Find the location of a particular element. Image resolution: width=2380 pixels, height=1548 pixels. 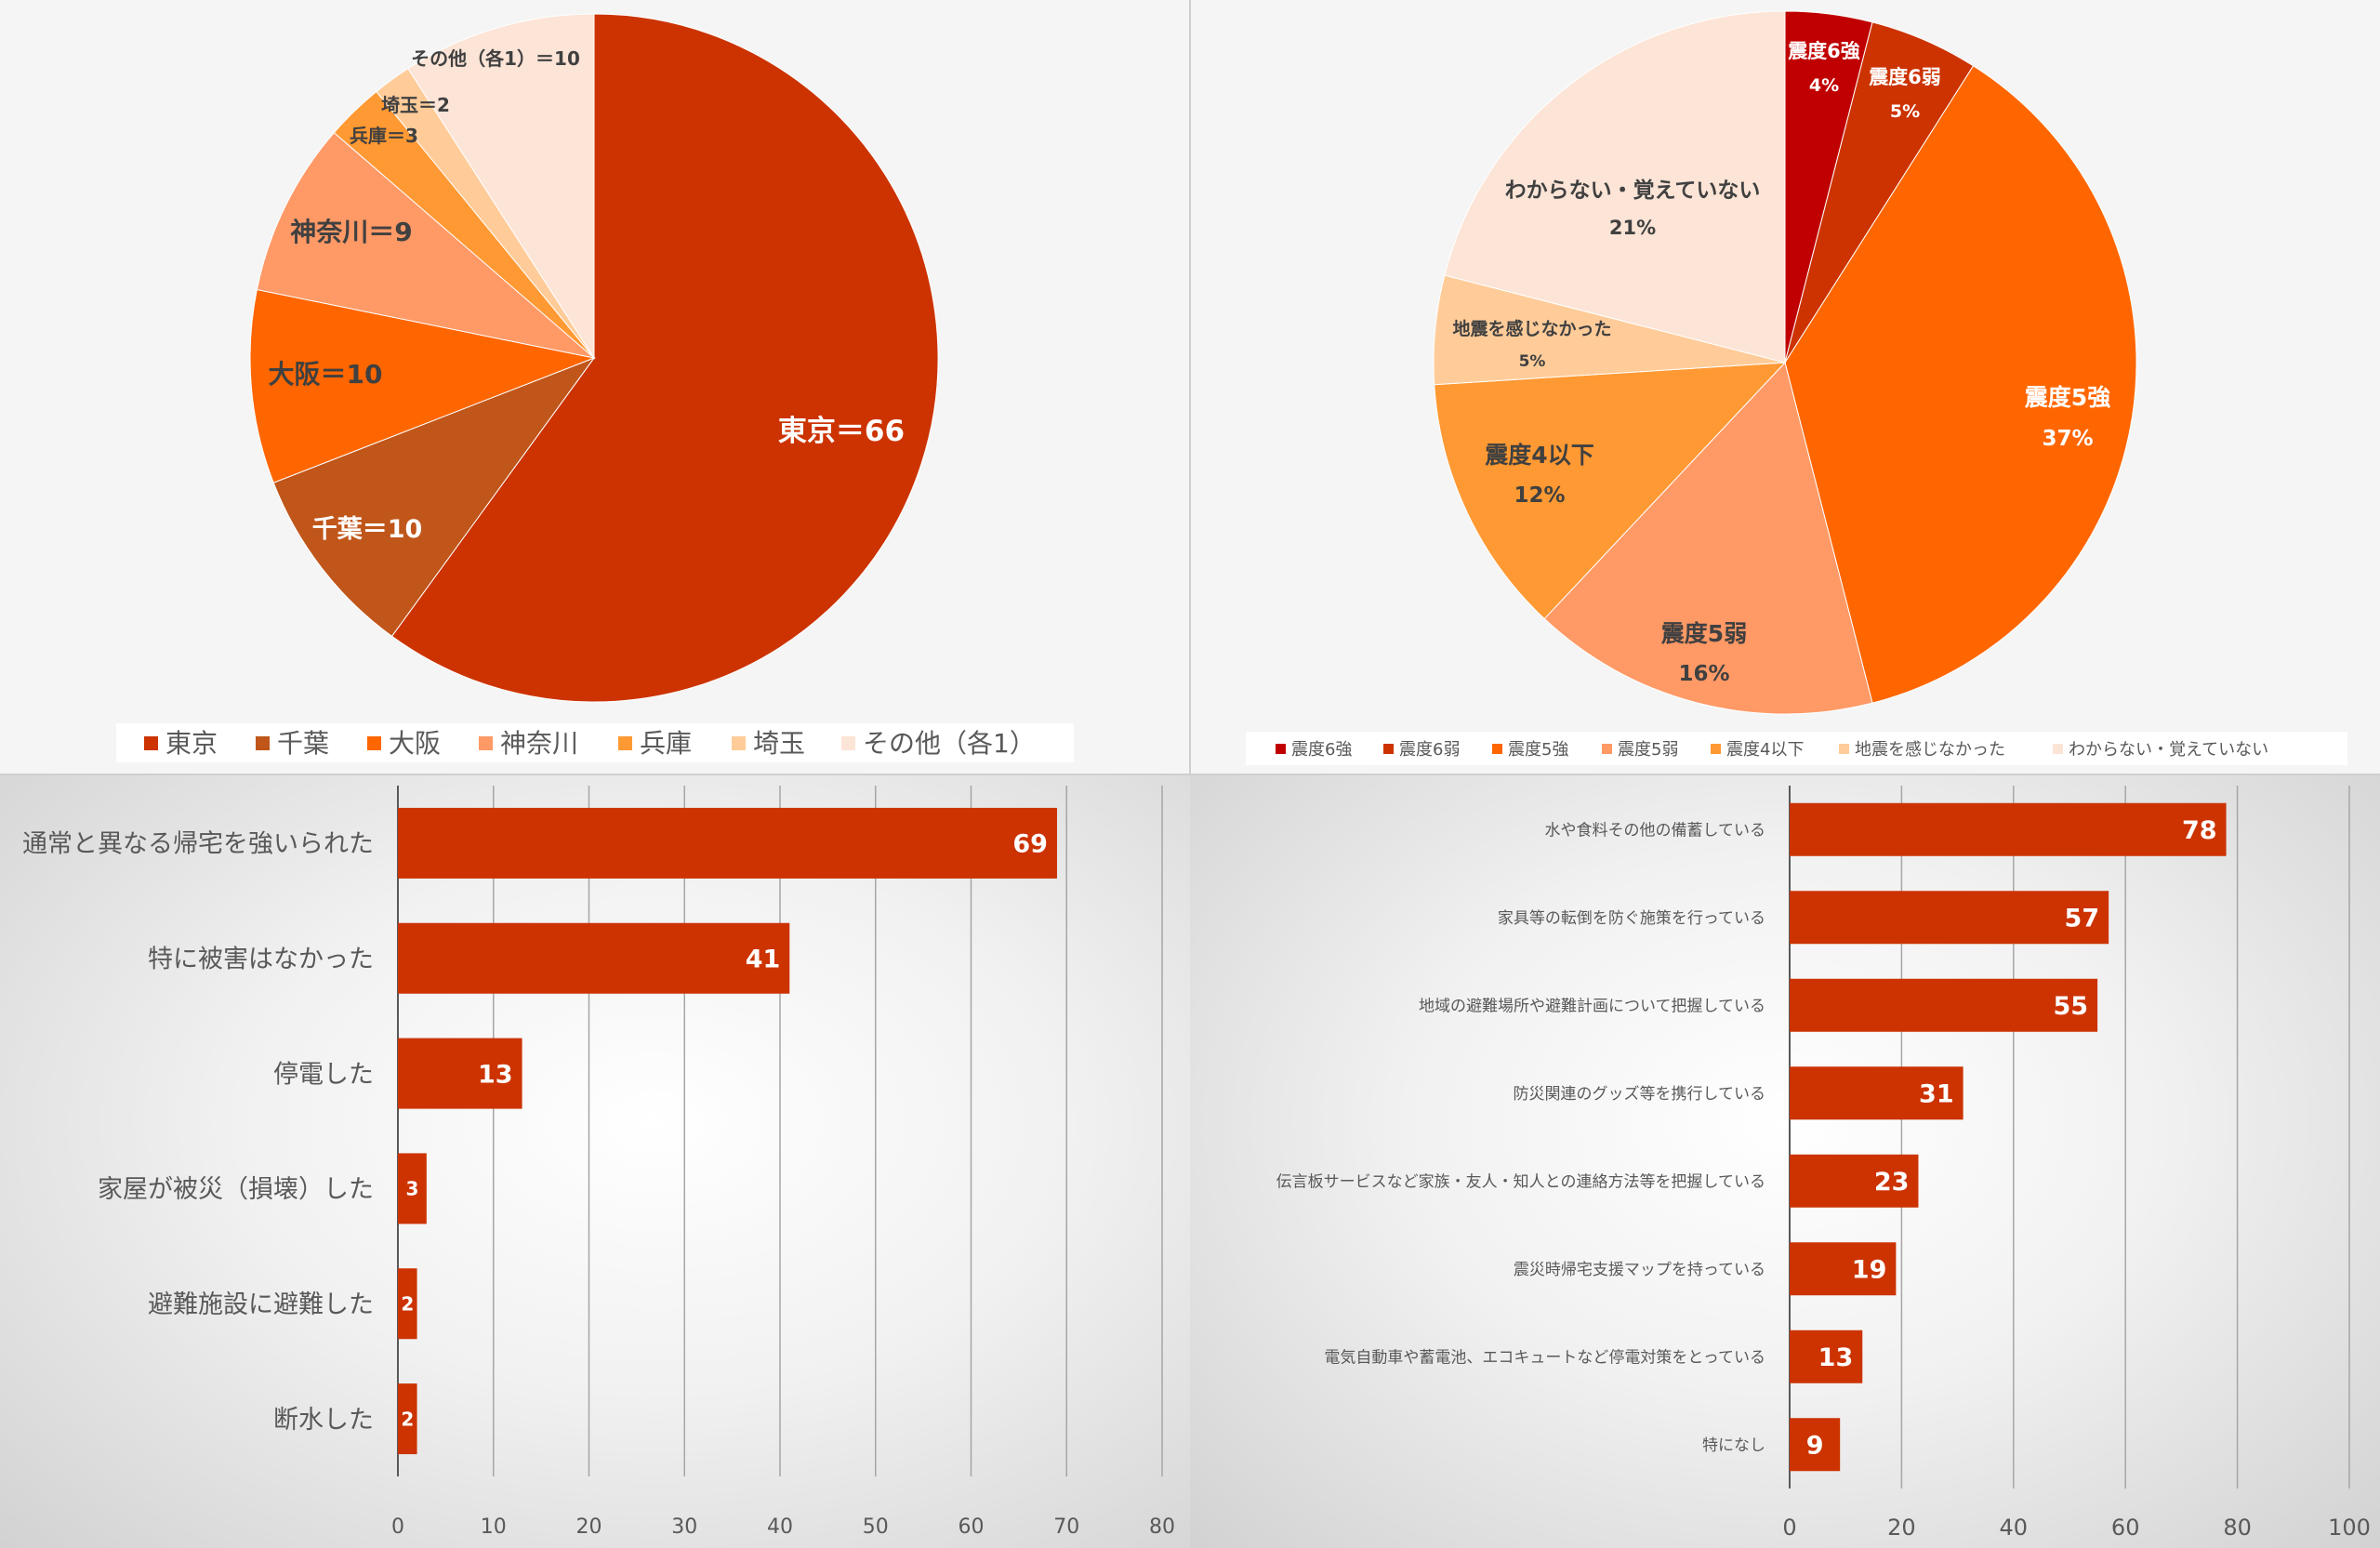

pie-slice-震度4以下 is located at coordinates (1610, 491).